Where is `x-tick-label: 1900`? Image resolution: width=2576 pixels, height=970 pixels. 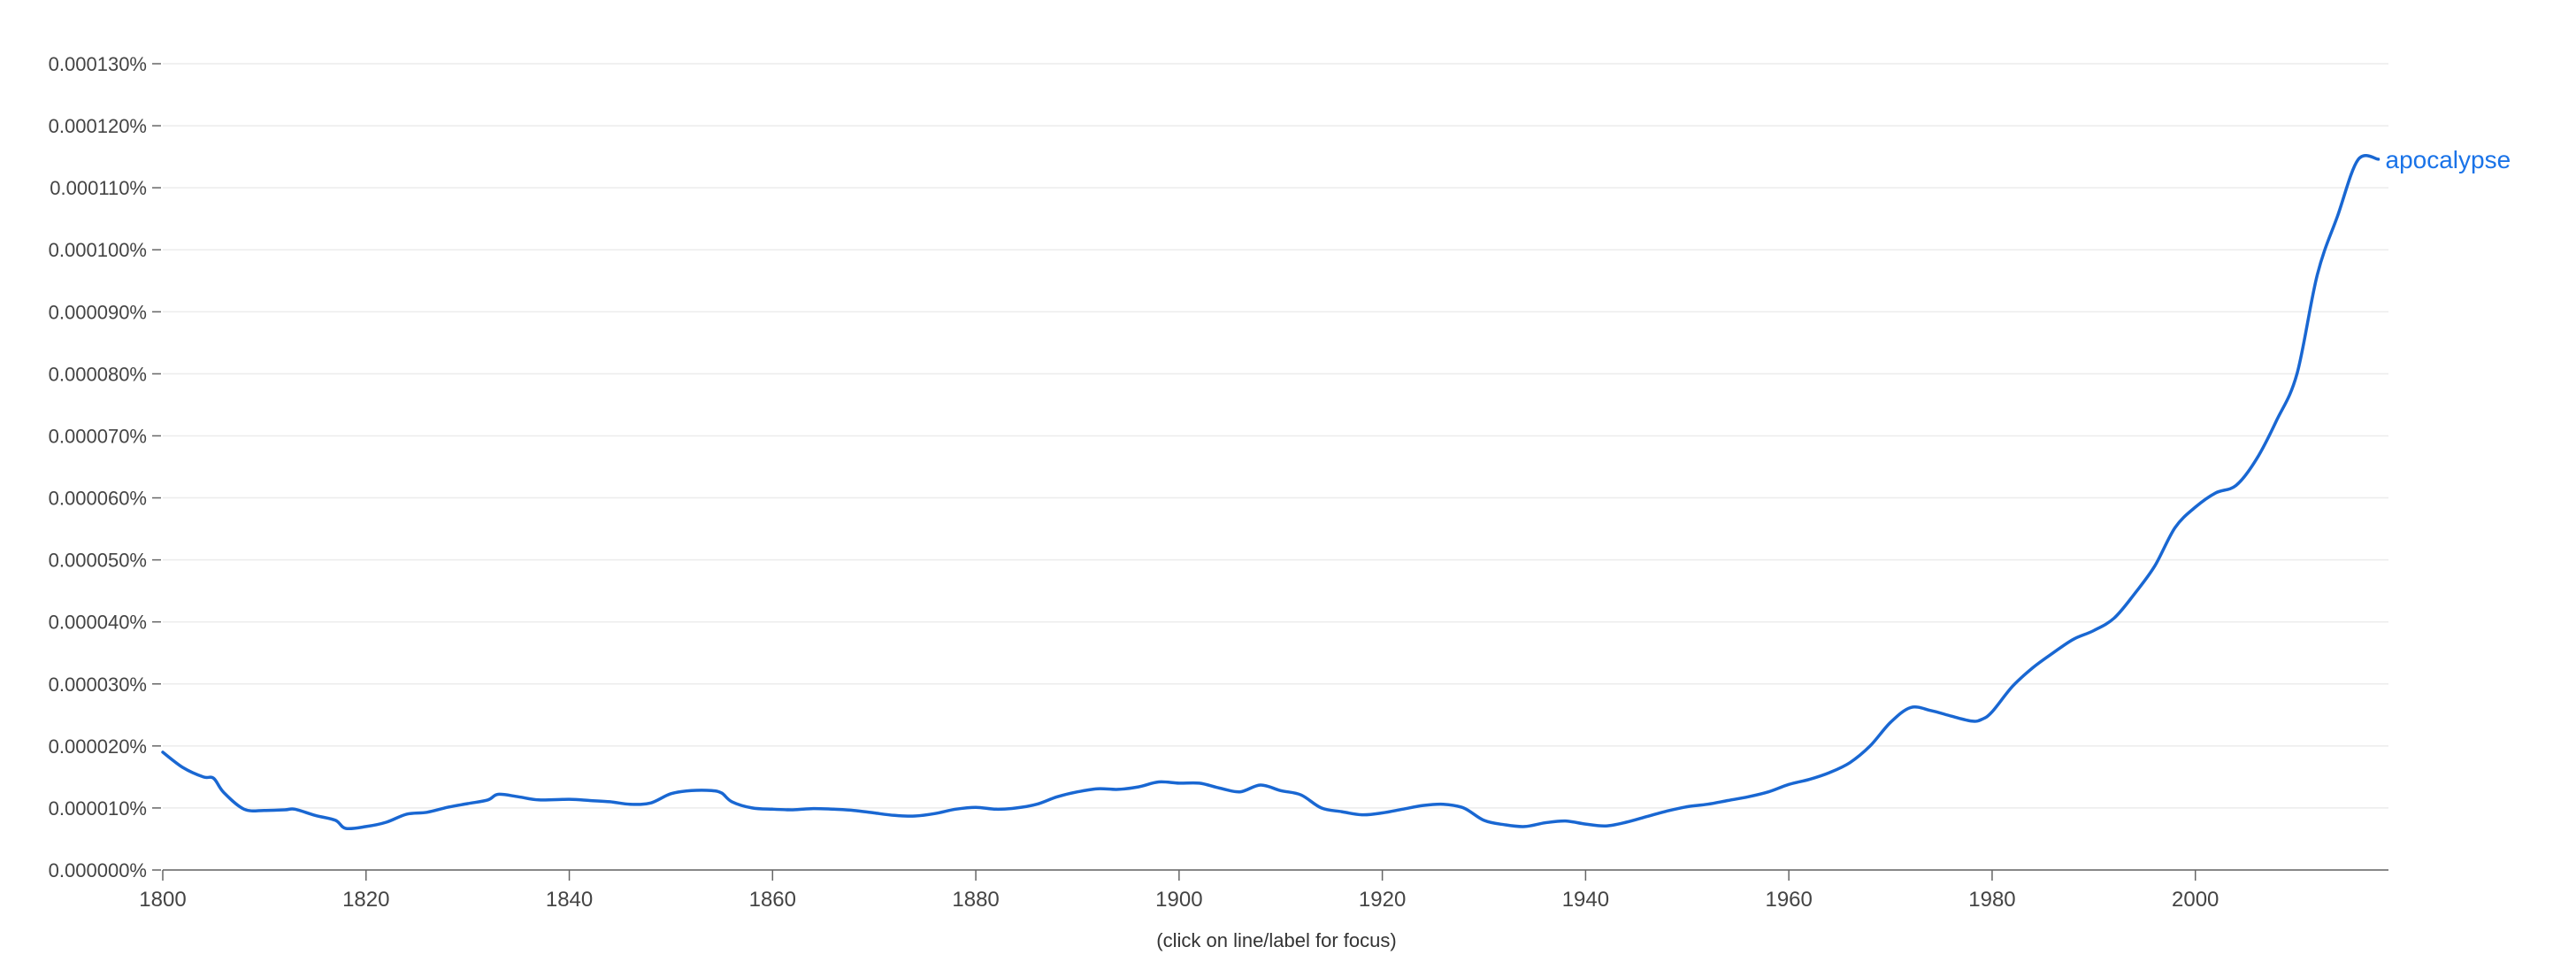
x-tick-label: 1900 is located at coordinates (1178, 900).